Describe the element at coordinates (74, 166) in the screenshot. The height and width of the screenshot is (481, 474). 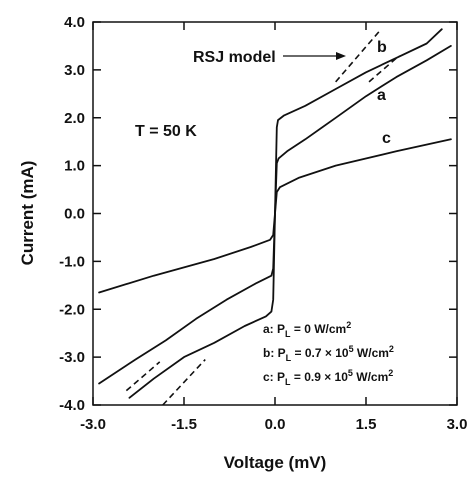
I see `y-tick-label: 1.0` at that location.